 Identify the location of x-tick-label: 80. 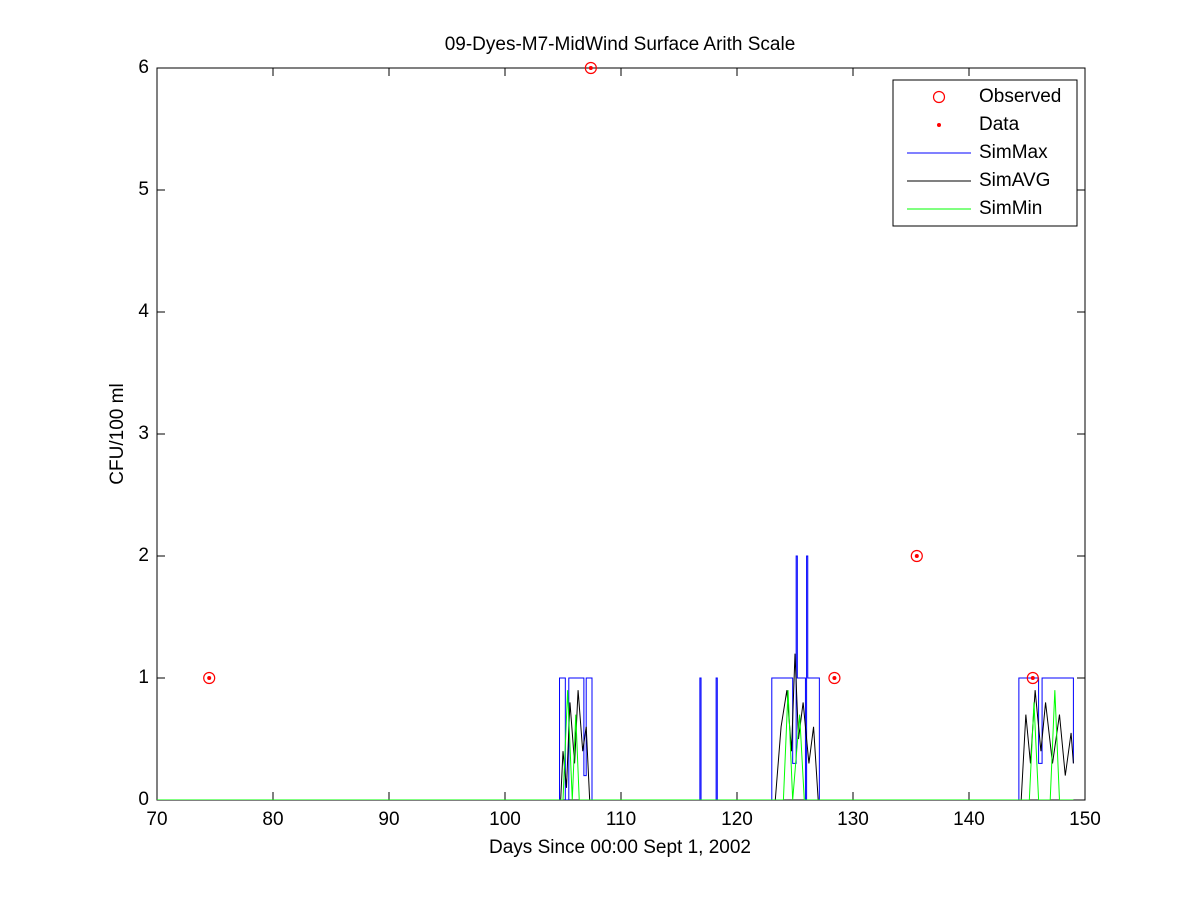
(272, 819).